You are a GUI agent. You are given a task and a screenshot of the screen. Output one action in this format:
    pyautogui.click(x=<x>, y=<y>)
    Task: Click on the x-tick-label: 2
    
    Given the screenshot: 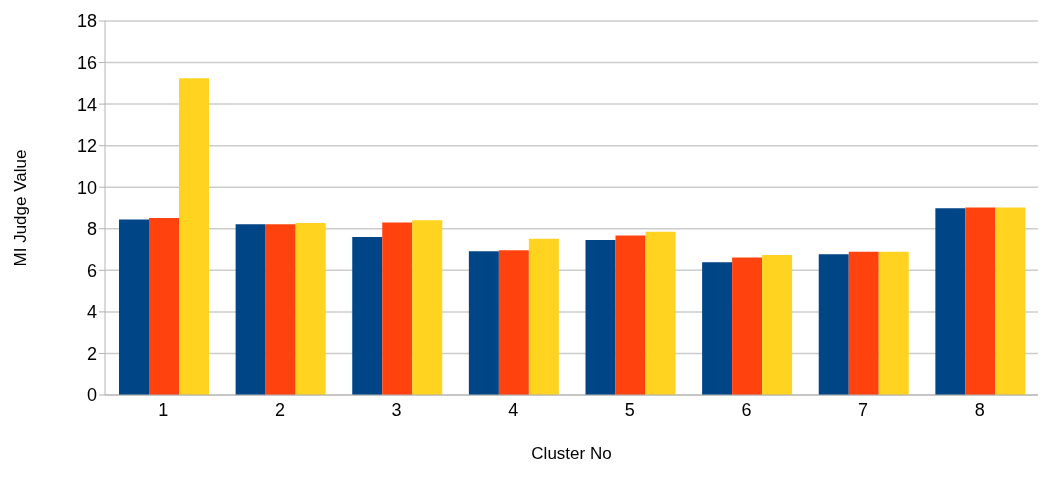 What is the action you would take?
    pyautogui.click(x=279, y=409)
    